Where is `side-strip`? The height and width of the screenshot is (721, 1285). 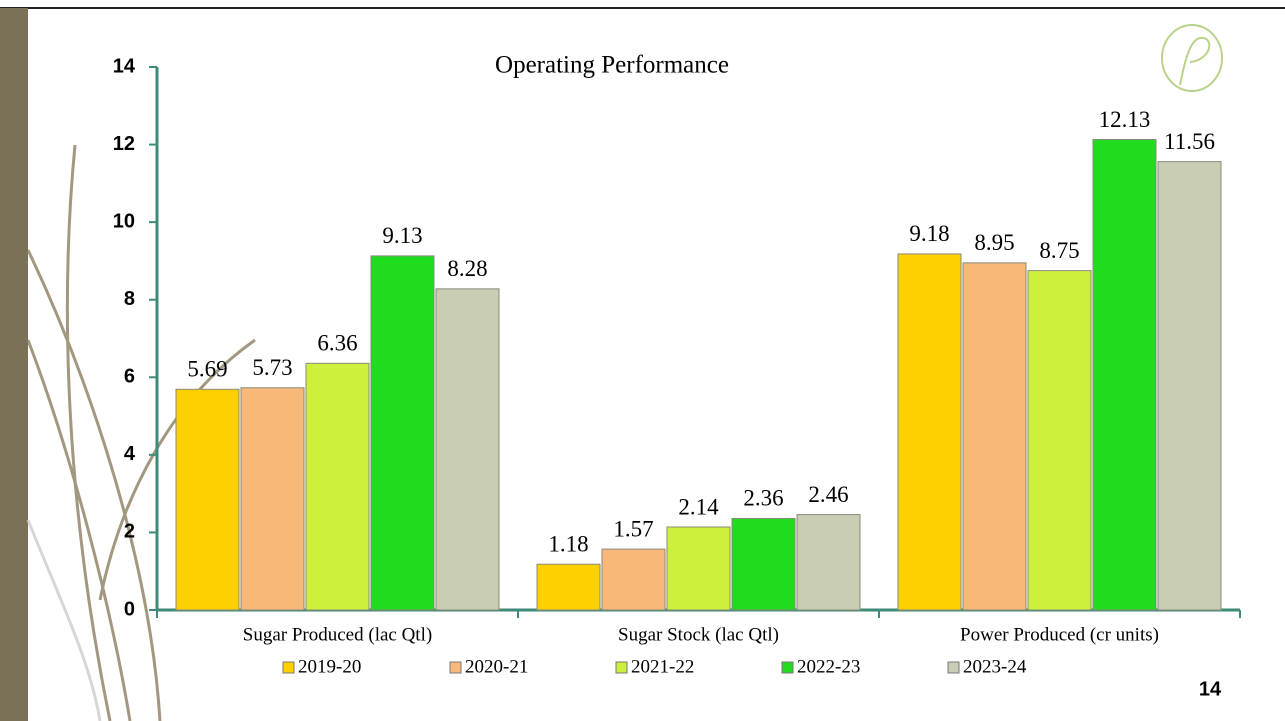 side-strip is located at coordinates (14, 364).